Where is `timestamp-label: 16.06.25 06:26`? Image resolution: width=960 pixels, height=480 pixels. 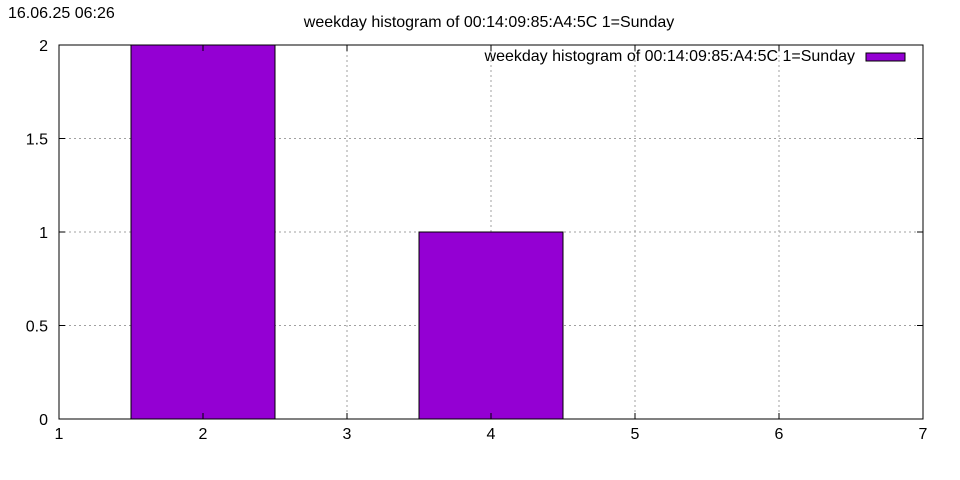 timestamp-label: 16.06.25 06:26 is located at coordinates (61, 13).